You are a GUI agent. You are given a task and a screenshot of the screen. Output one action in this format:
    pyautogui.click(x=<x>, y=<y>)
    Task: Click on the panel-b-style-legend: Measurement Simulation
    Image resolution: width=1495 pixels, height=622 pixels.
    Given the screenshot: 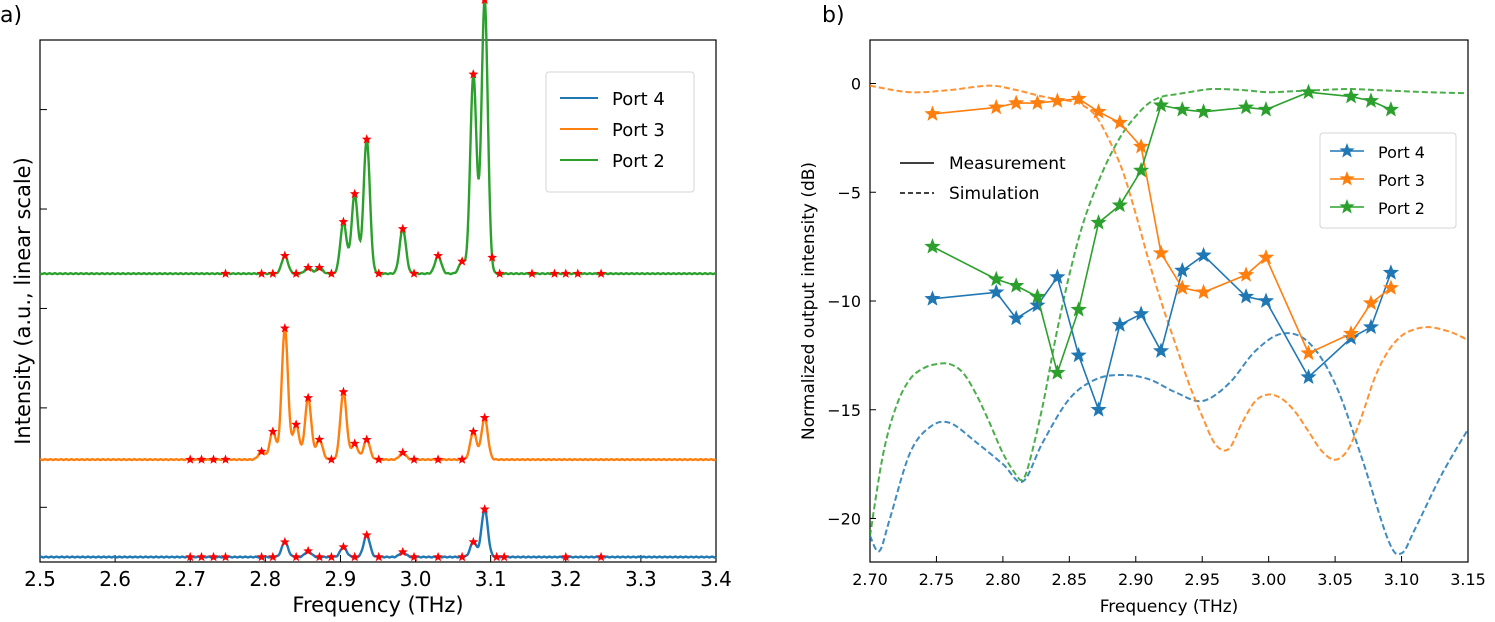 What is the action you would take?
    pyautogui.click(x=983, y=179)
    